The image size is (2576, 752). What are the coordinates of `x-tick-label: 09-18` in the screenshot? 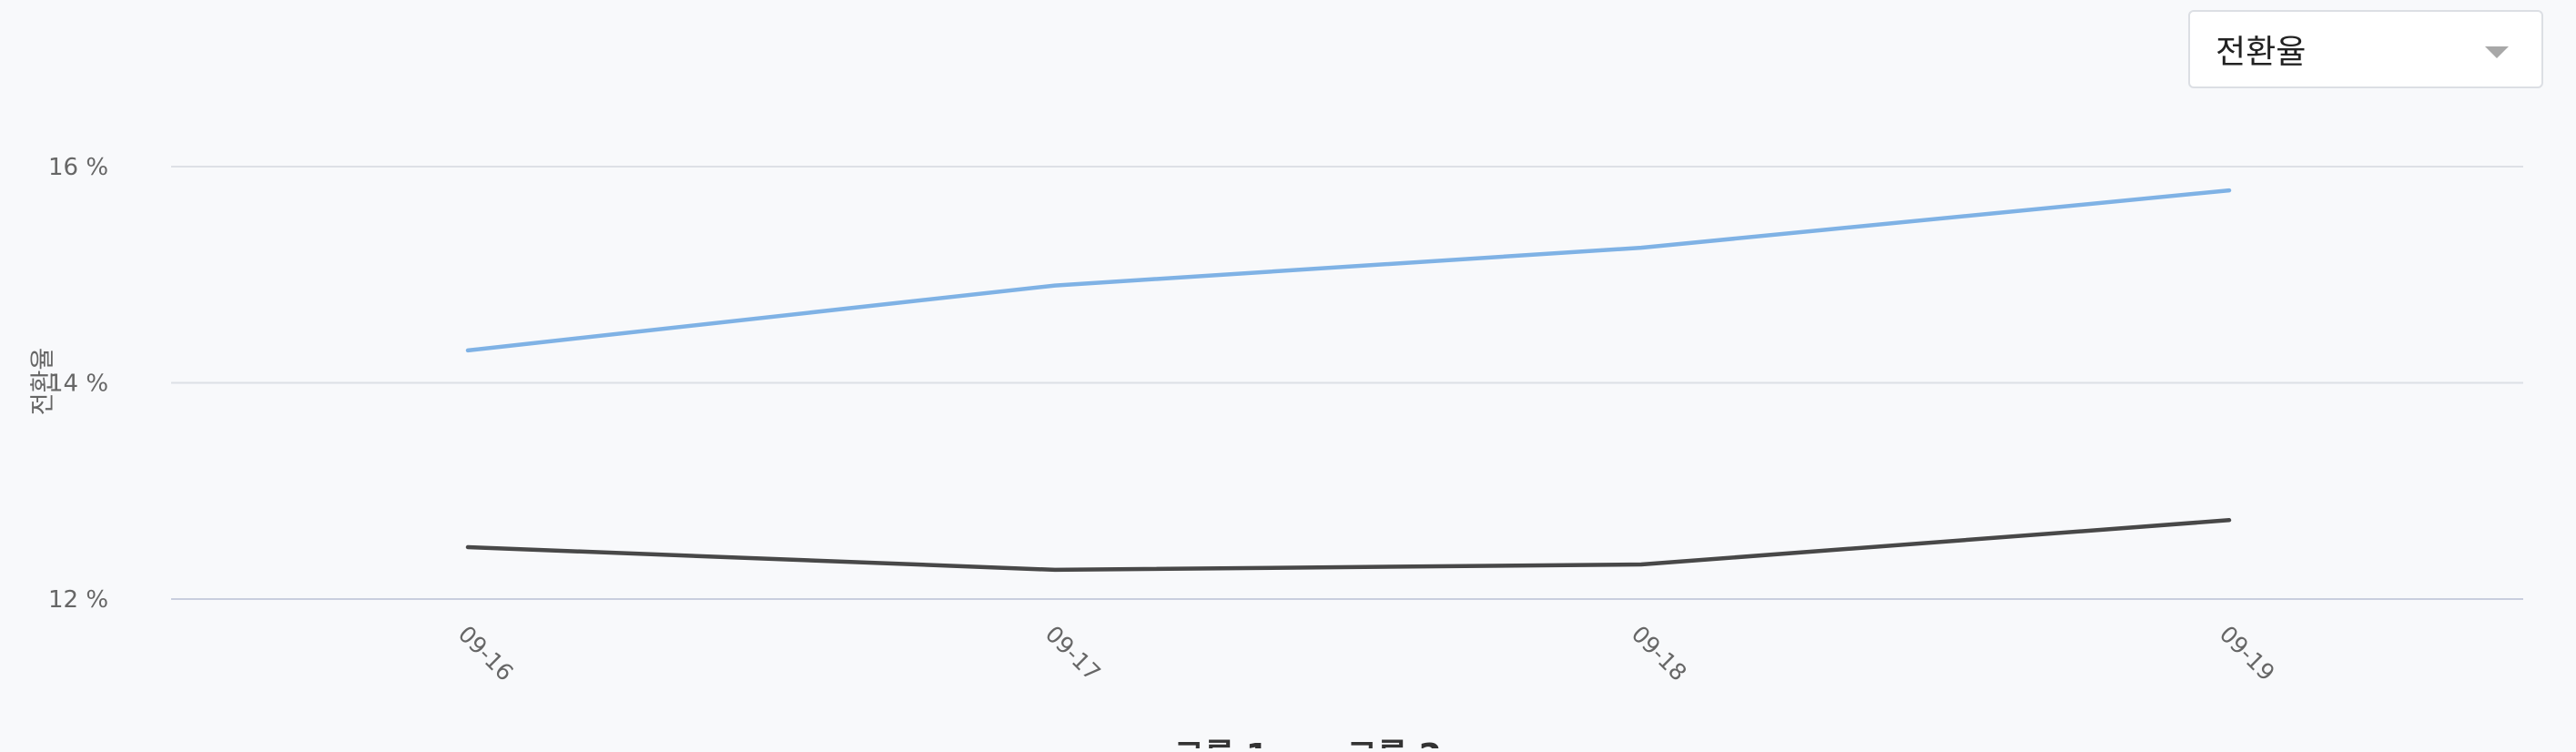 It's located at (1659, 653).